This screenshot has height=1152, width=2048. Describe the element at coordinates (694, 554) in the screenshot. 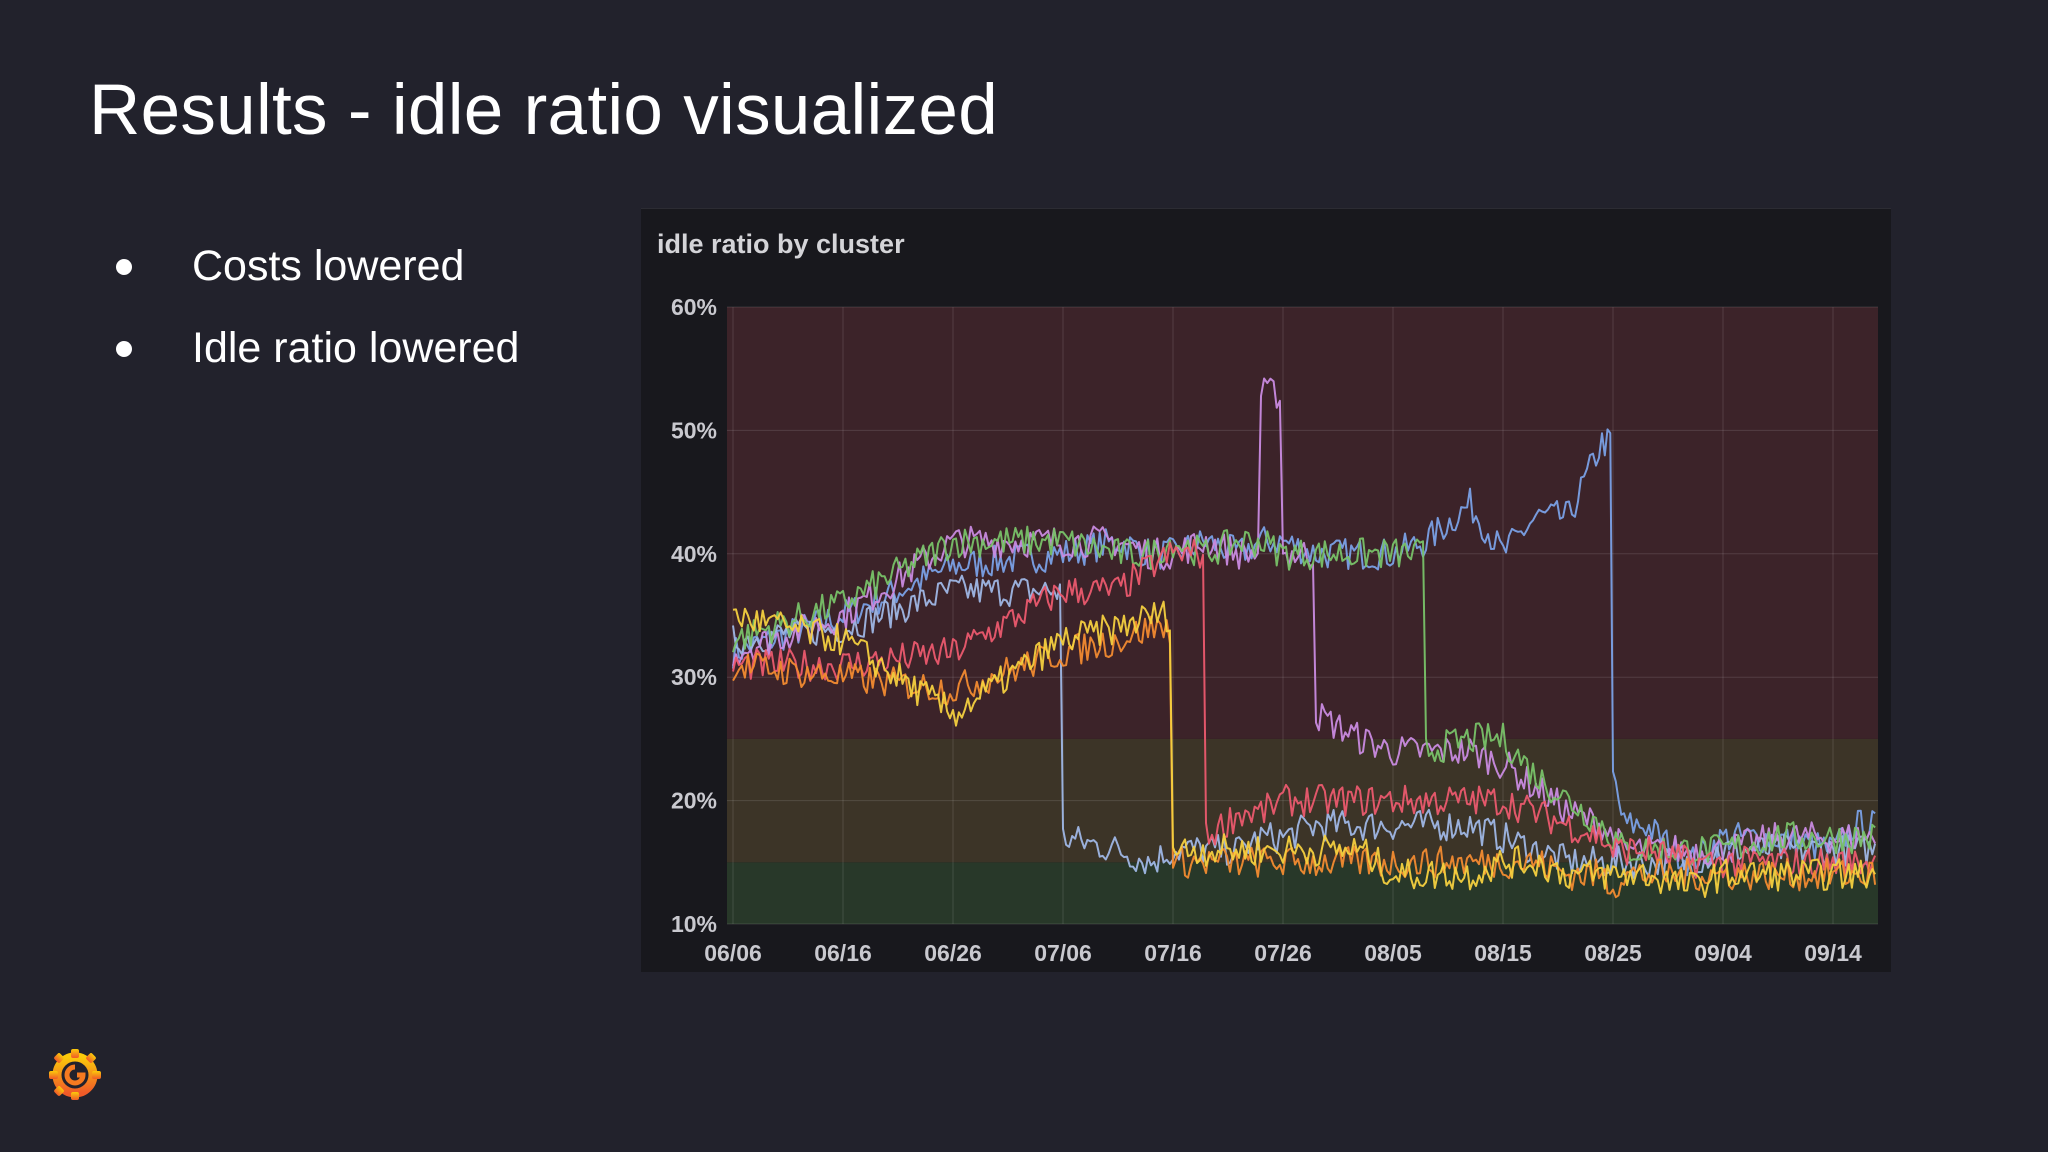

I see `y-tick-label-3: 40%` at that location.